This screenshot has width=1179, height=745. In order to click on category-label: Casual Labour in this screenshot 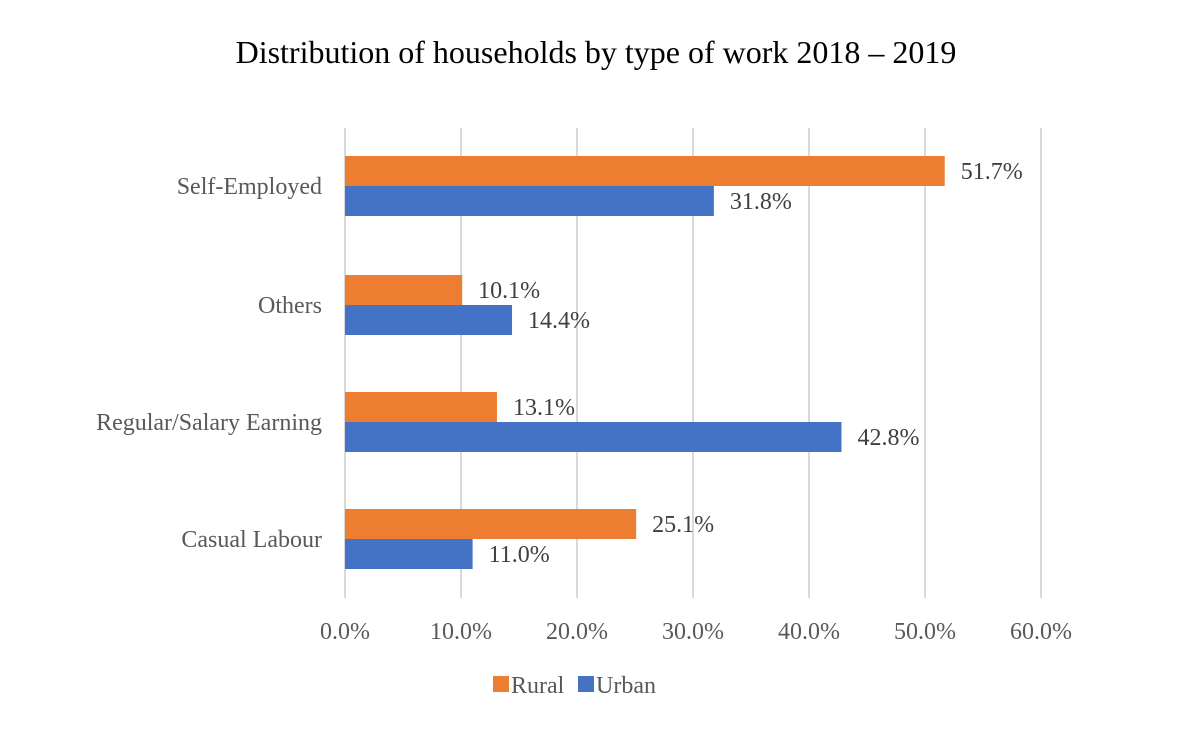, I will do `click(251, 540)`.